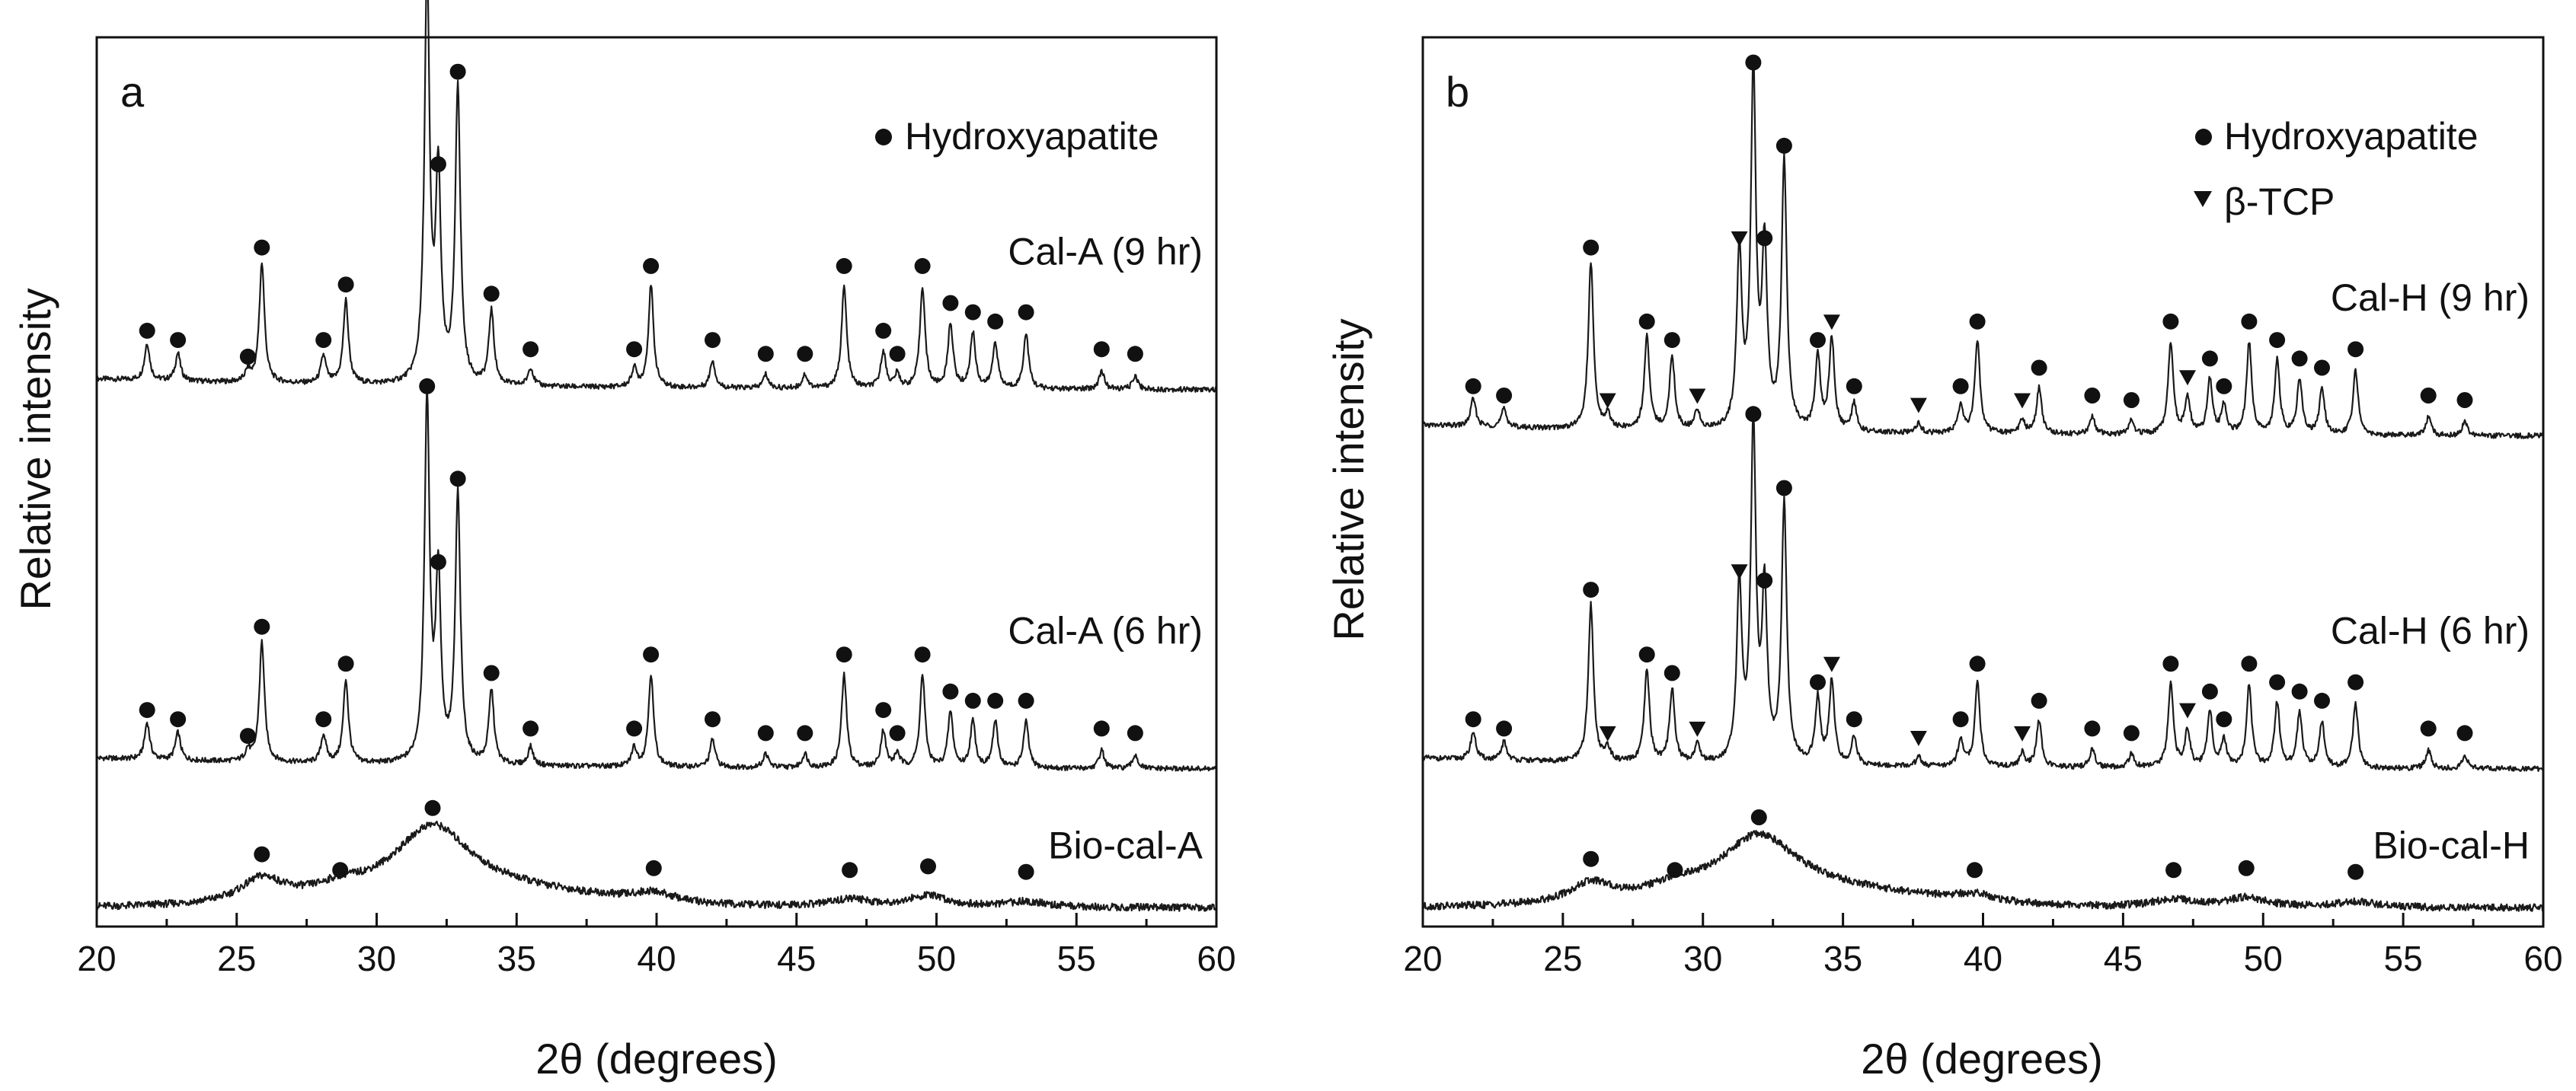  I want to click on trace-bio-cal-a, so click(657, 866).